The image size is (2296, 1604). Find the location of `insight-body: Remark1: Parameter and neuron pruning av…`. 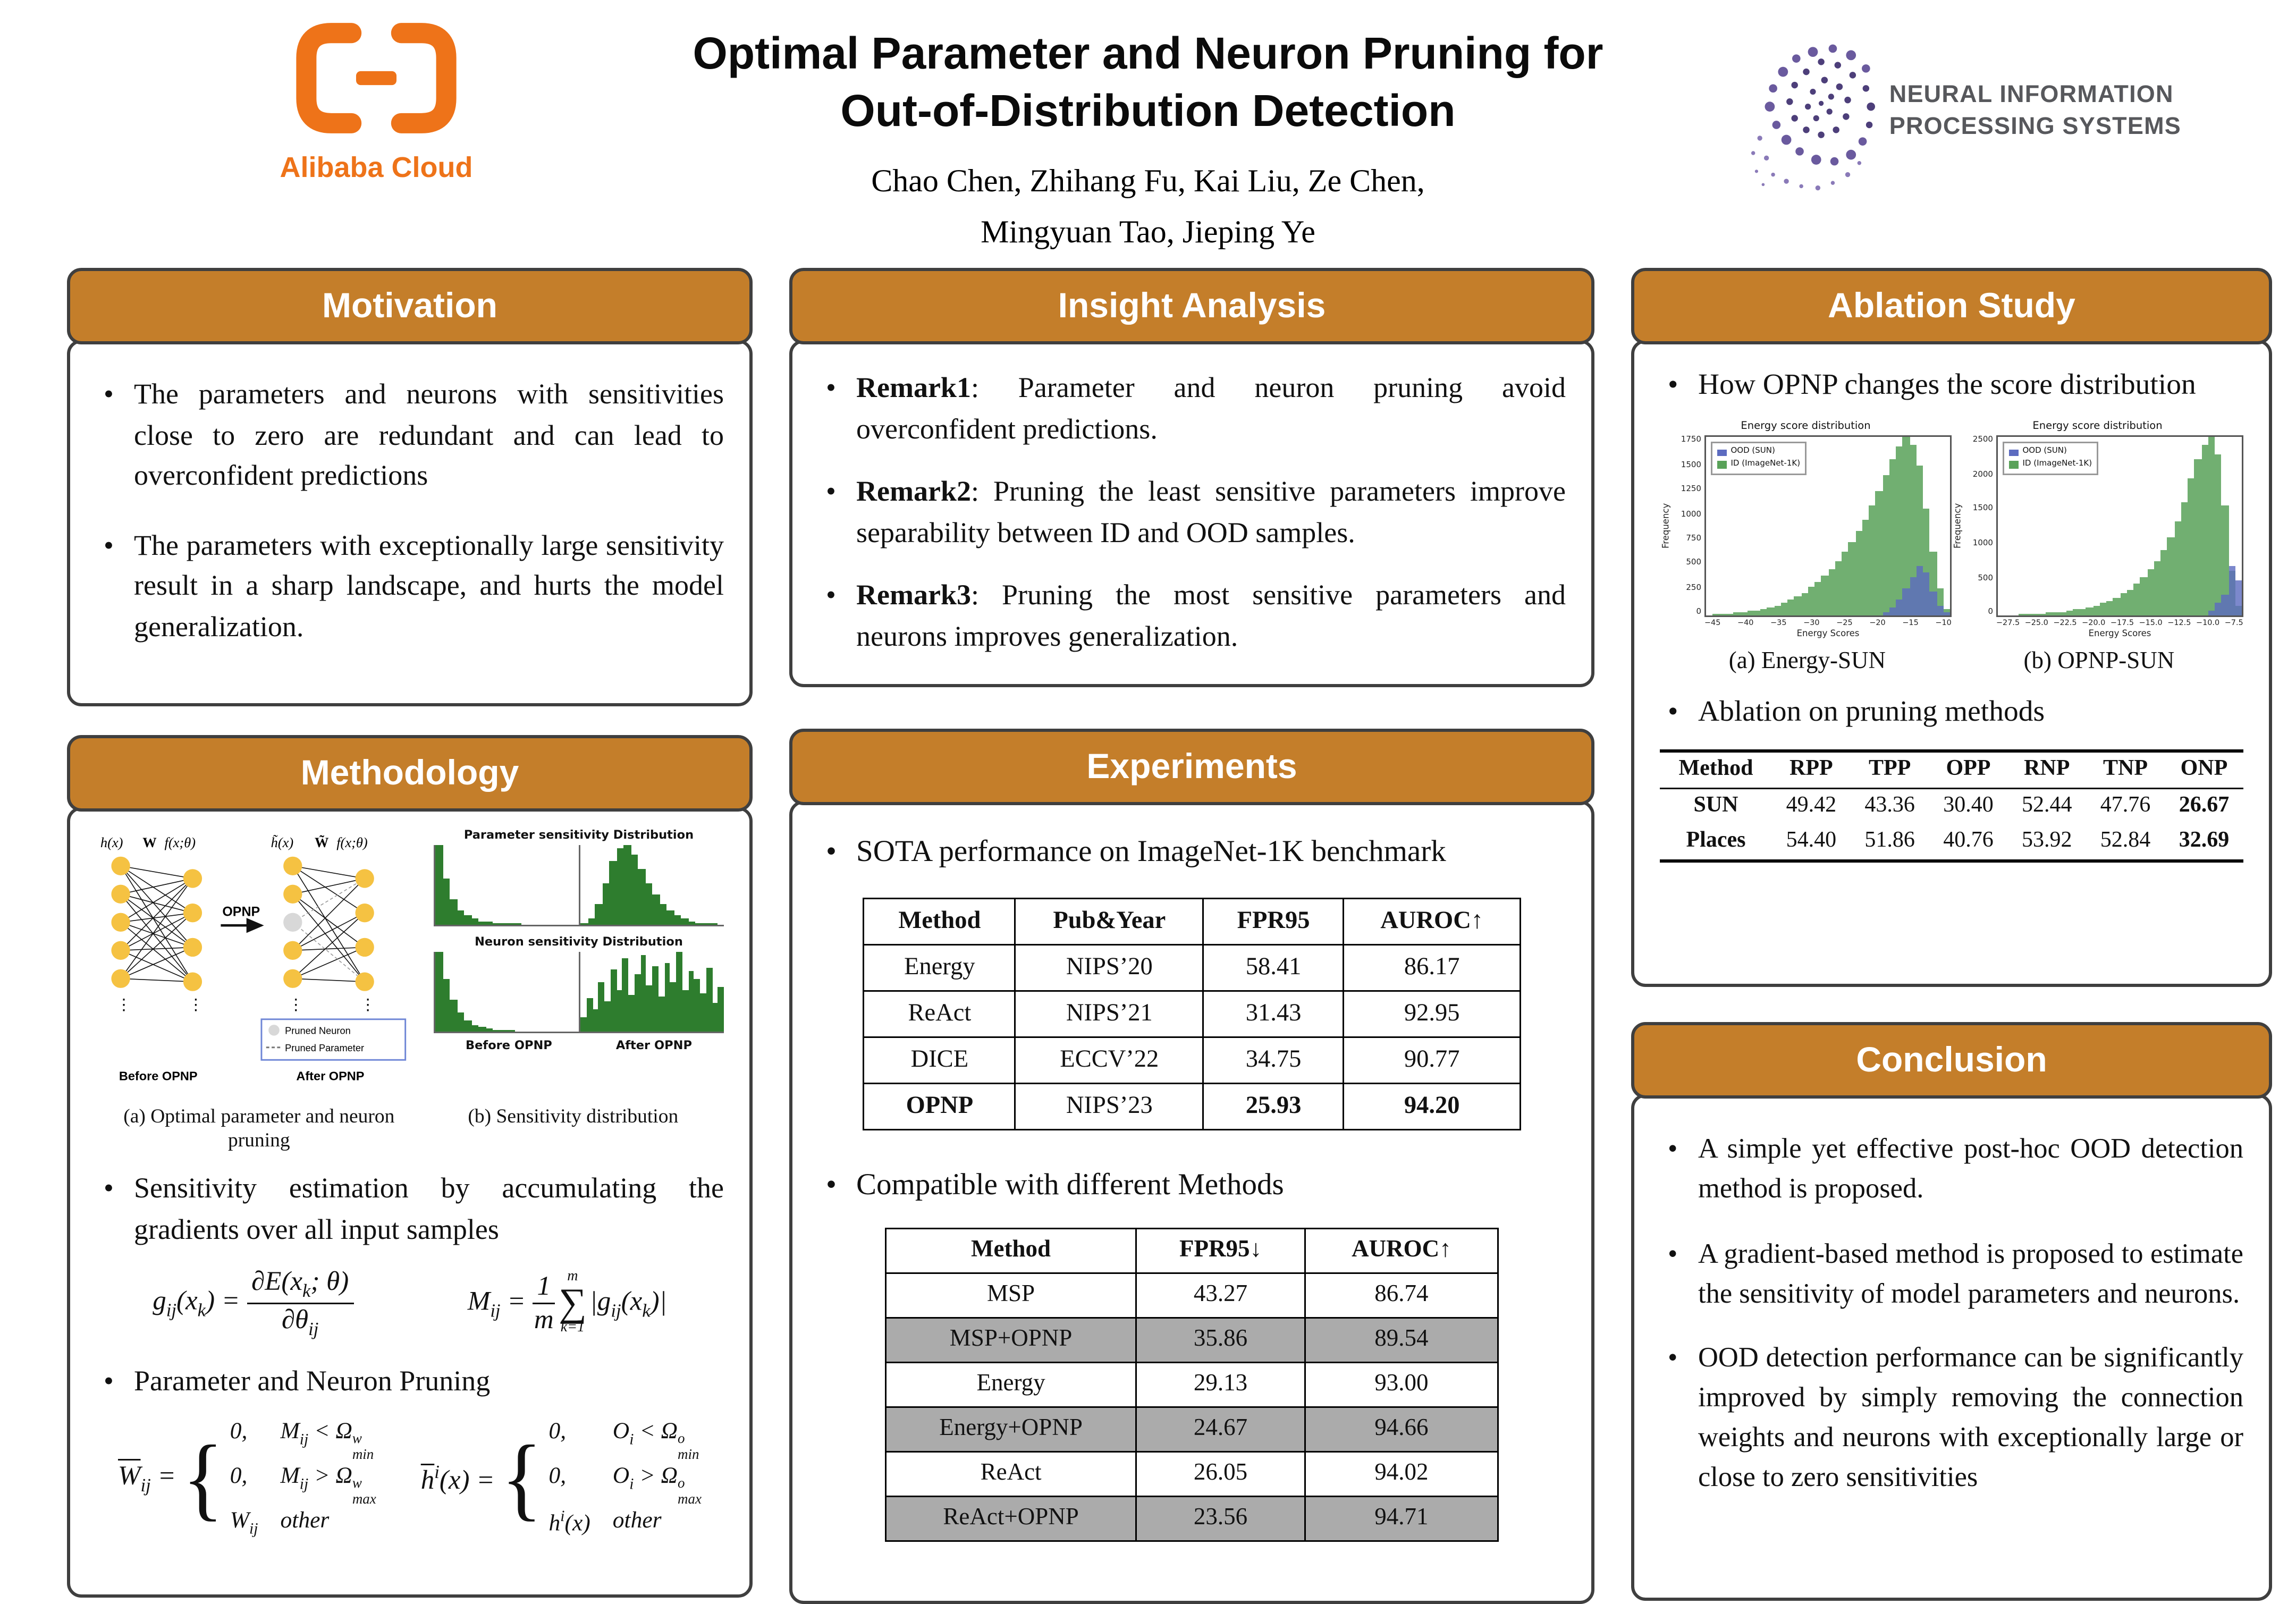

insight-body: Remark1: Parameter and neuron pruning av… is located at coordinates (1191, 513).